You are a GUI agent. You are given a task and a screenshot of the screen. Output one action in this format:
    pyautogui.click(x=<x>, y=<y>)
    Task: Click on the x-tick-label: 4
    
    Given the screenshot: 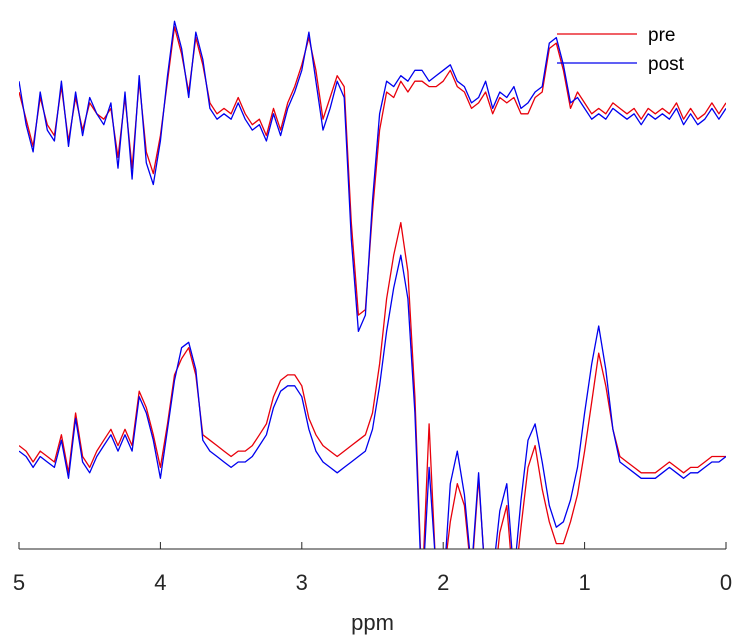 What is the action you would take?
    pyautogui.click(x=160, y=582)
    